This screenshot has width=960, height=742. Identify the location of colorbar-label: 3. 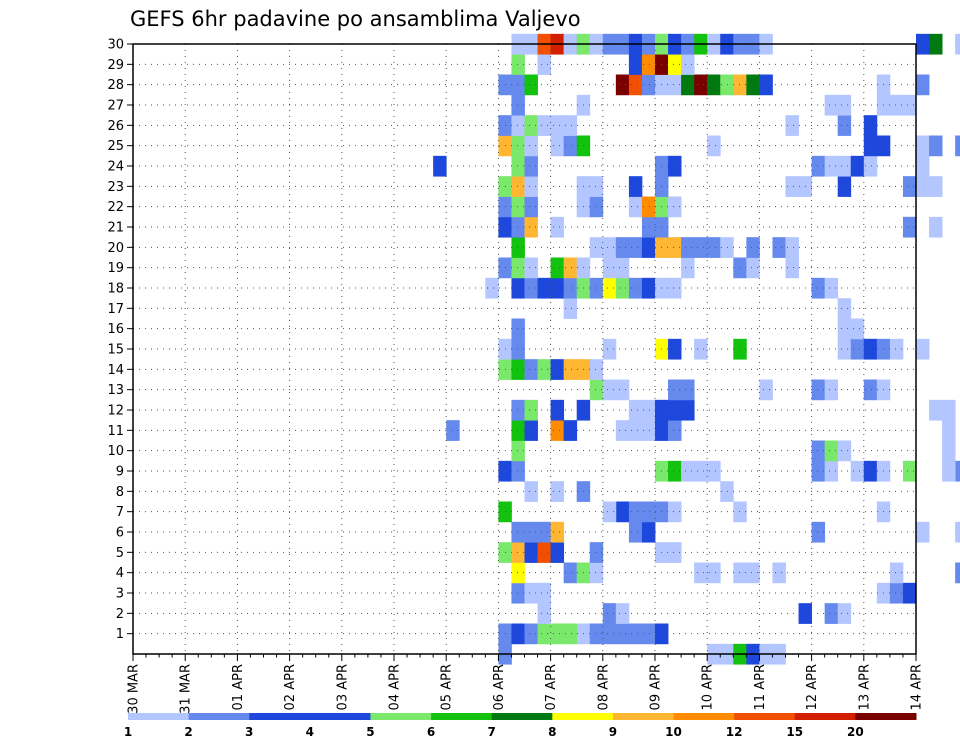
(249, 732).